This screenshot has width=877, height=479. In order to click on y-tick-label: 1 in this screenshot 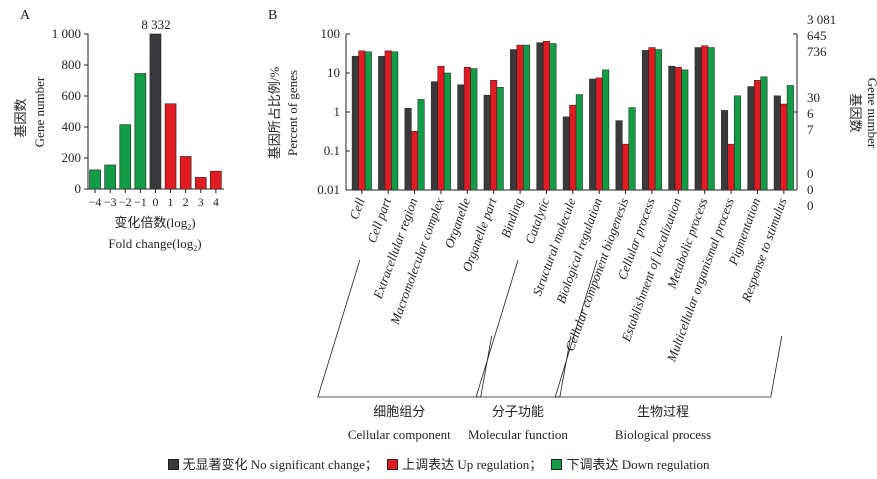, I will do `click(337, 111)`.